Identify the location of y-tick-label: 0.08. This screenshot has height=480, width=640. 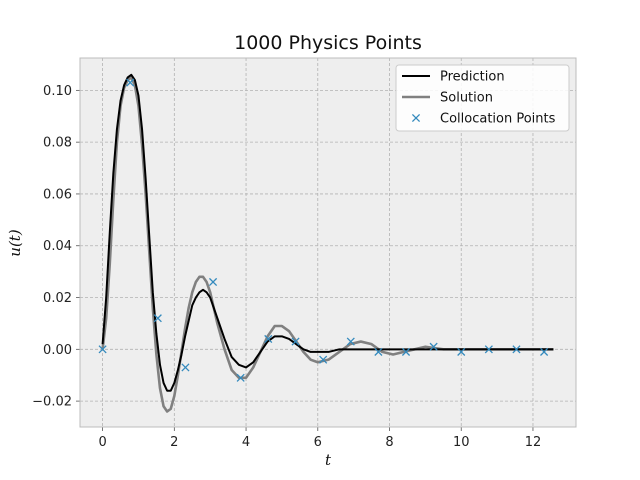
(57, 143).